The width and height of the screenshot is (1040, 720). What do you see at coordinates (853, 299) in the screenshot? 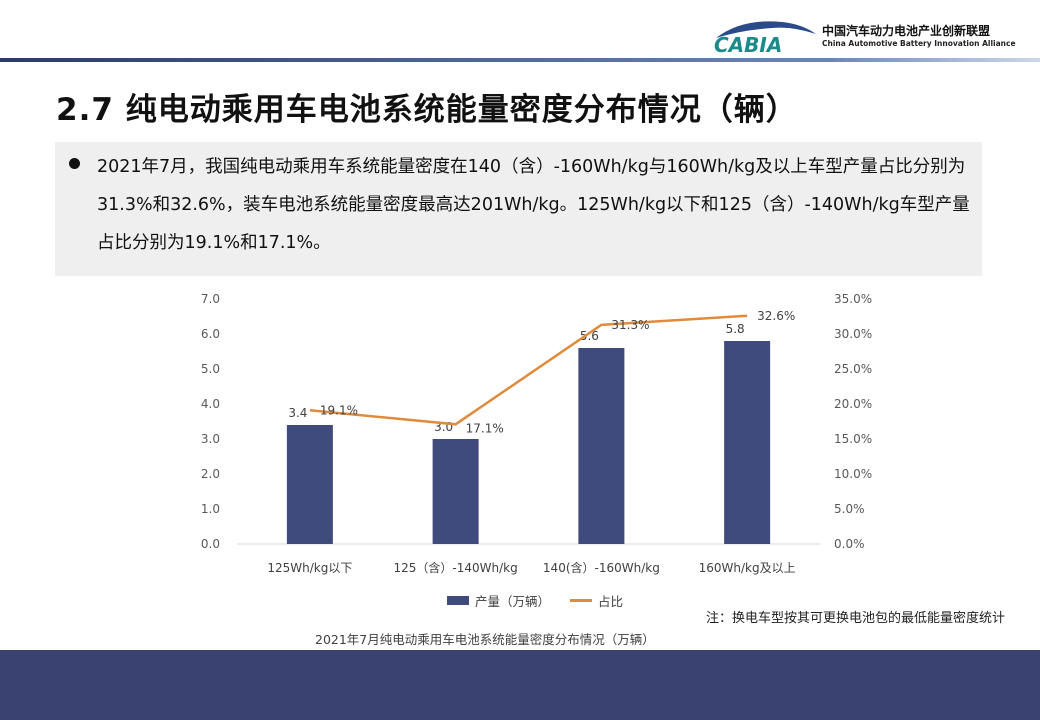
I see `y-right-tick: 35.0%` at bounding box center [853, 299].